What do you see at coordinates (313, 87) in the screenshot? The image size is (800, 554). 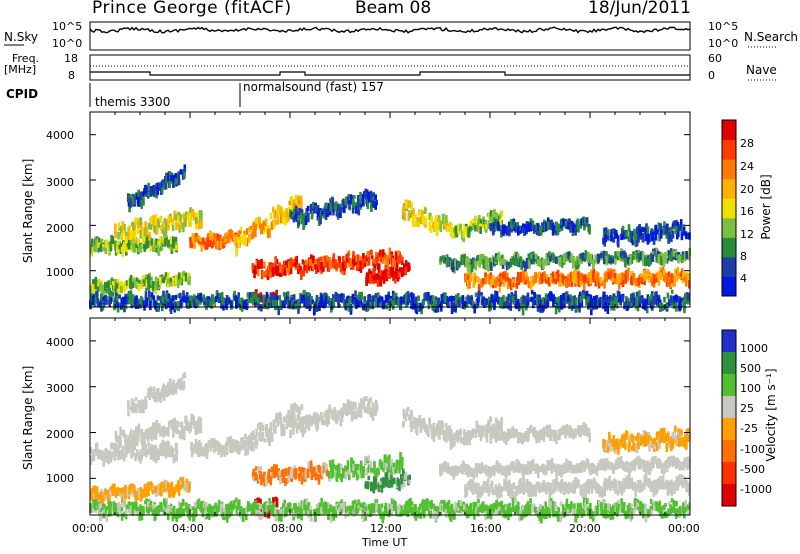 I see `cpid-mode-2: normalsound (fast) 157` at bounding box center [313, 87].